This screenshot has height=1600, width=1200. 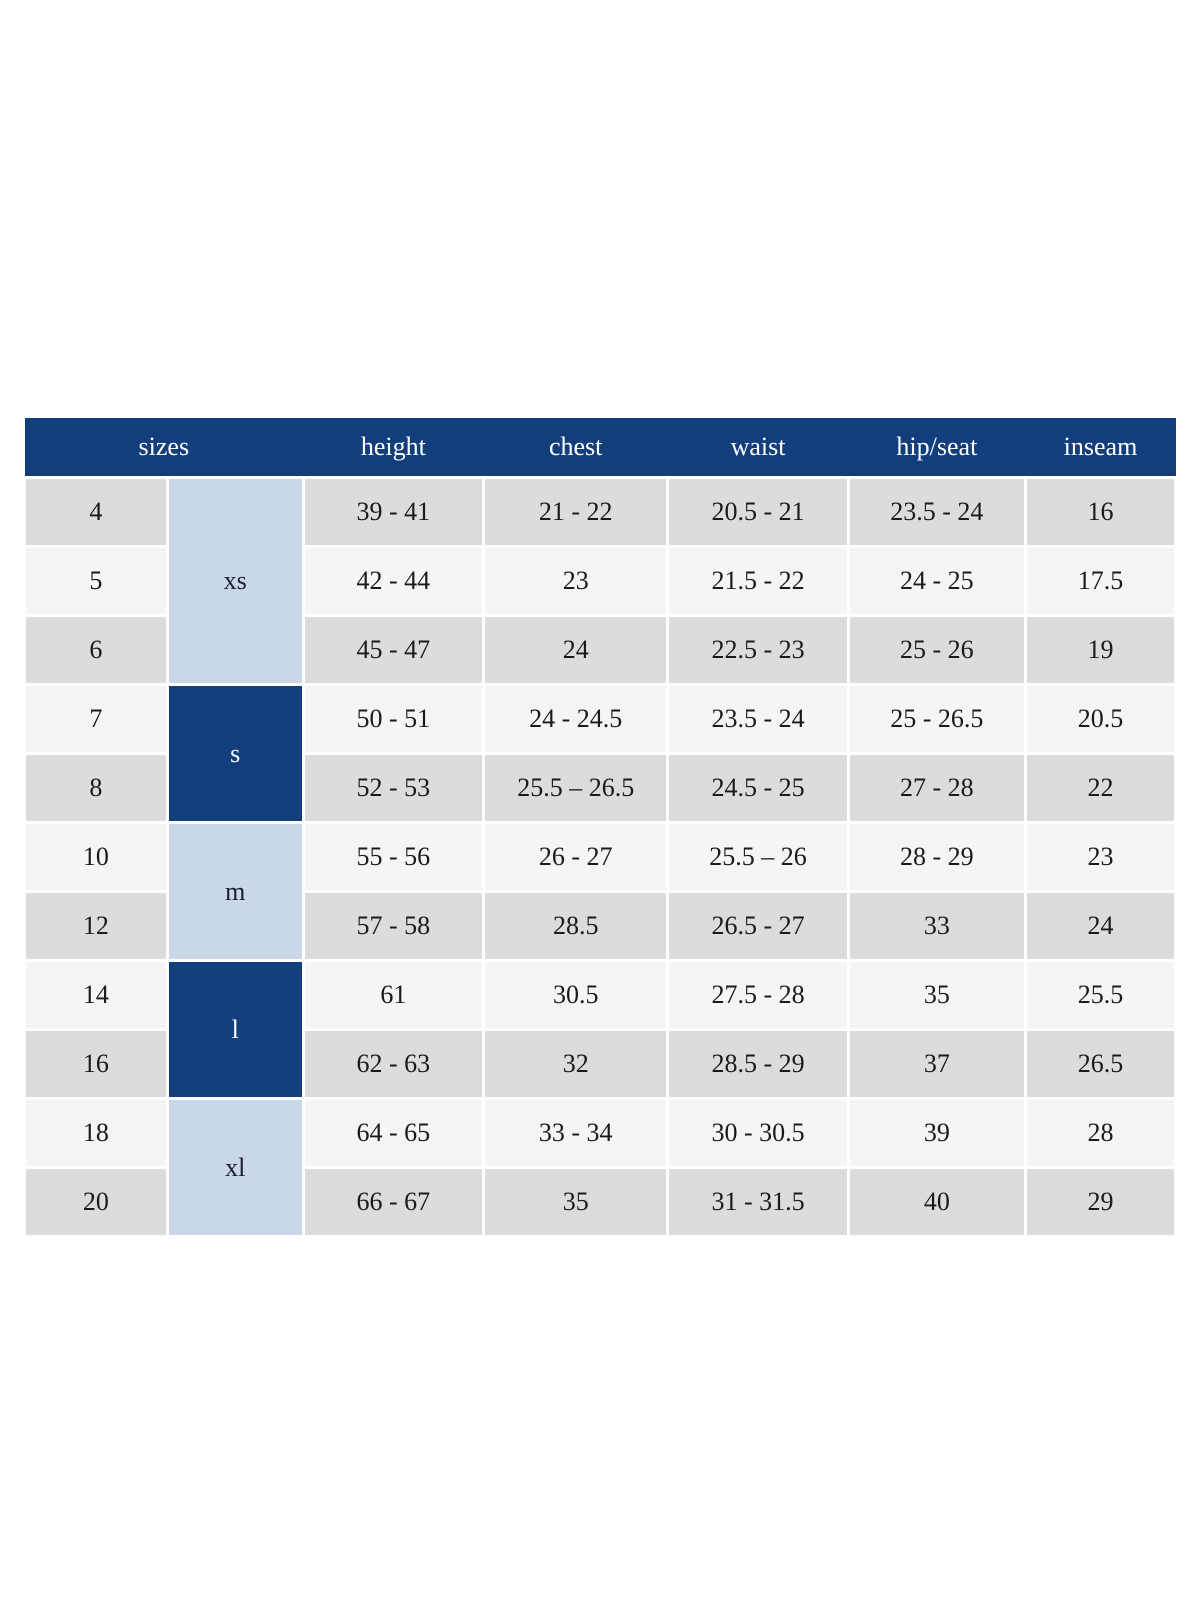 I want to click on cell-size-group: m, so click(x=235, y=891).